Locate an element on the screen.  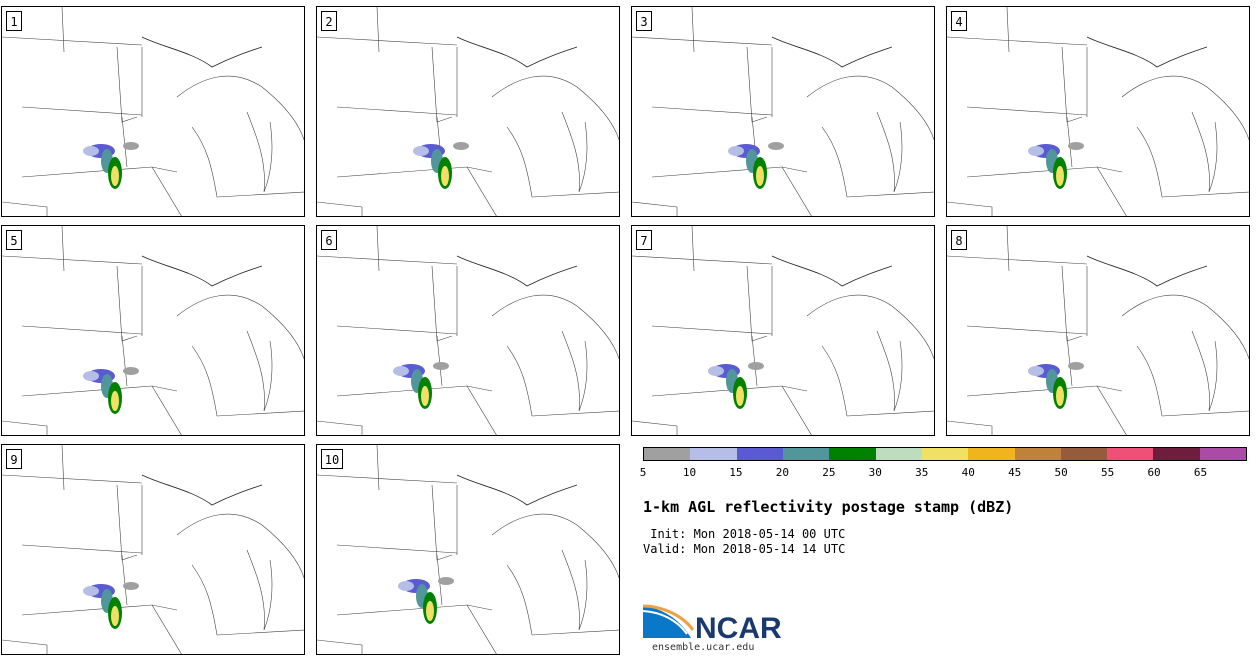
panel-member-label: 3 is located at coordinates (644, 21).